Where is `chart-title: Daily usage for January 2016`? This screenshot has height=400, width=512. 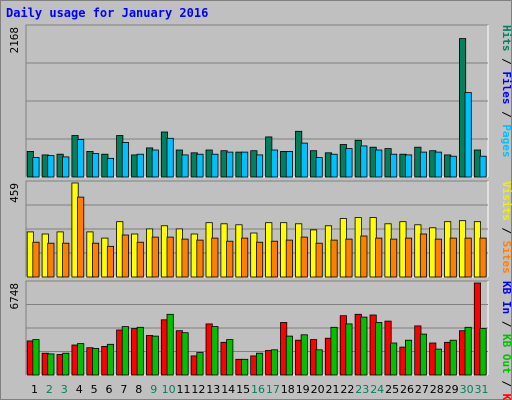 chart-title: Daily usage for January 2016 is located at coordinates (107, 13).